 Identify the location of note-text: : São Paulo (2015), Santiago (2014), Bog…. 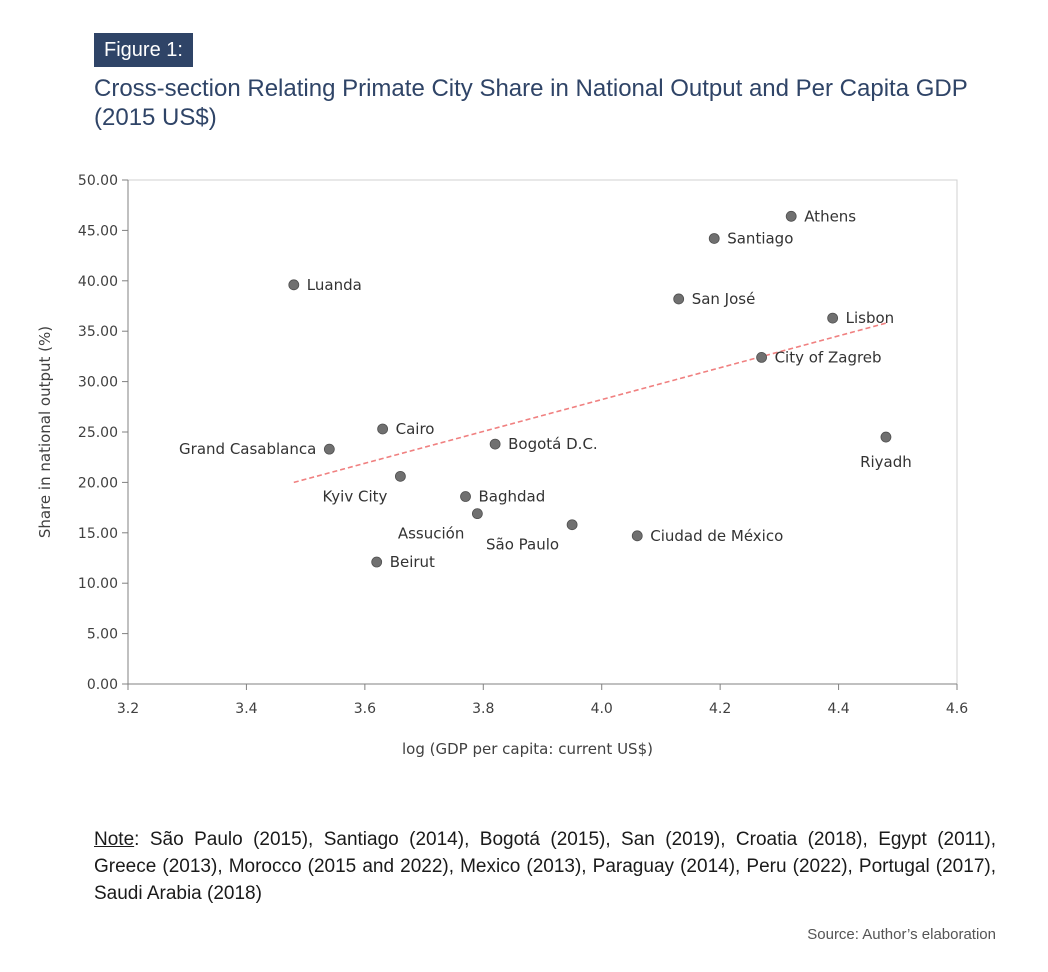
(545, 866).